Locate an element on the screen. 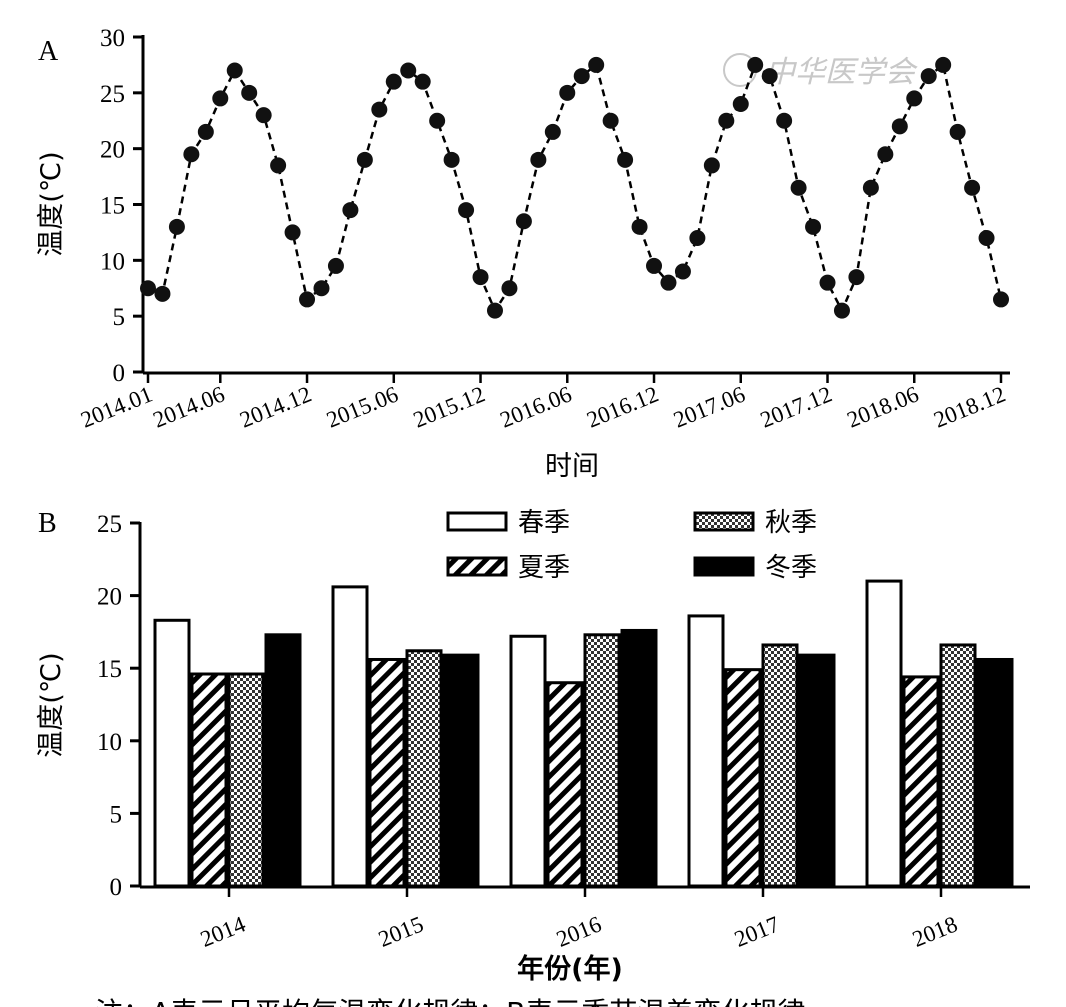  legend-swatch-white is located at coordinates (477, 521).